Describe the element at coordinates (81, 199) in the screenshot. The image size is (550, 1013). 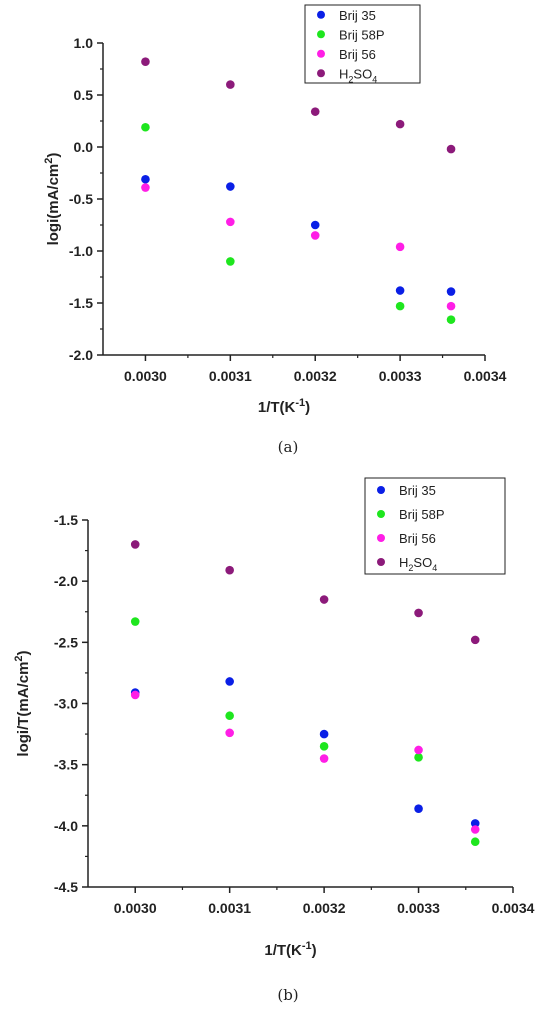
I see `y-tick-label: -0.5` at that location.